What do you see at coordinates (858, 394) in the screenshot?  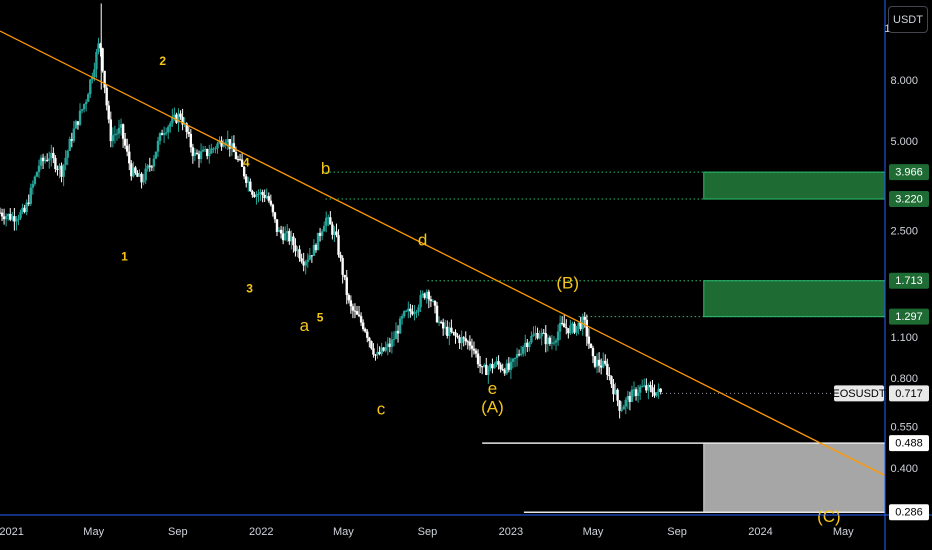 I see `symbol-label: EOSUSDT` at bounding box center [858, 394].